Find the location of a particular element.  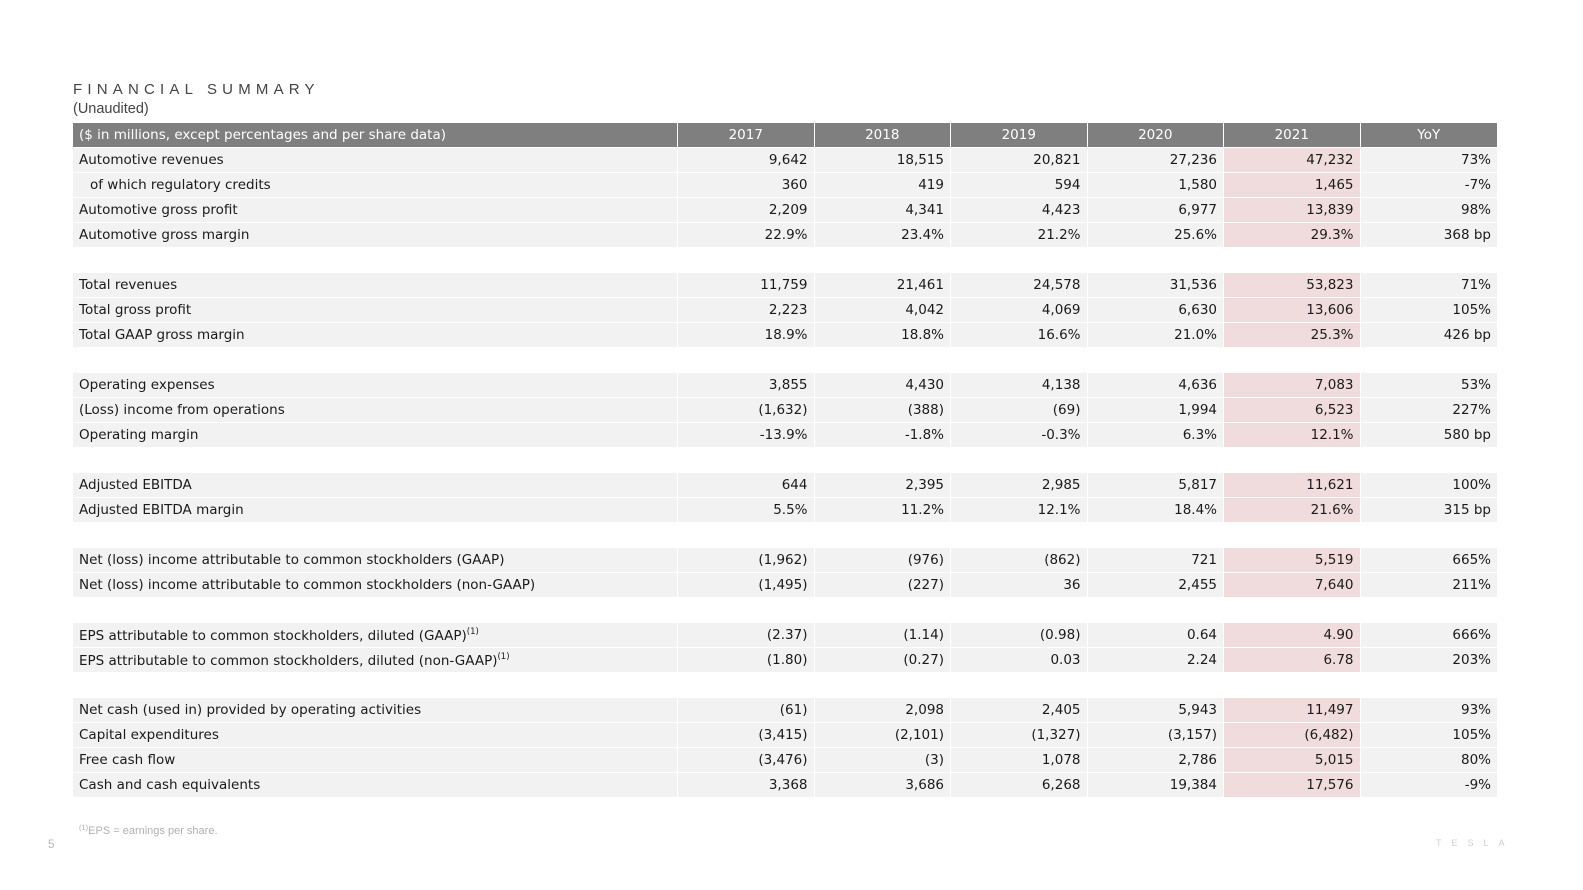

column-header-2017: 2017 is located at coordinates (746, 135).